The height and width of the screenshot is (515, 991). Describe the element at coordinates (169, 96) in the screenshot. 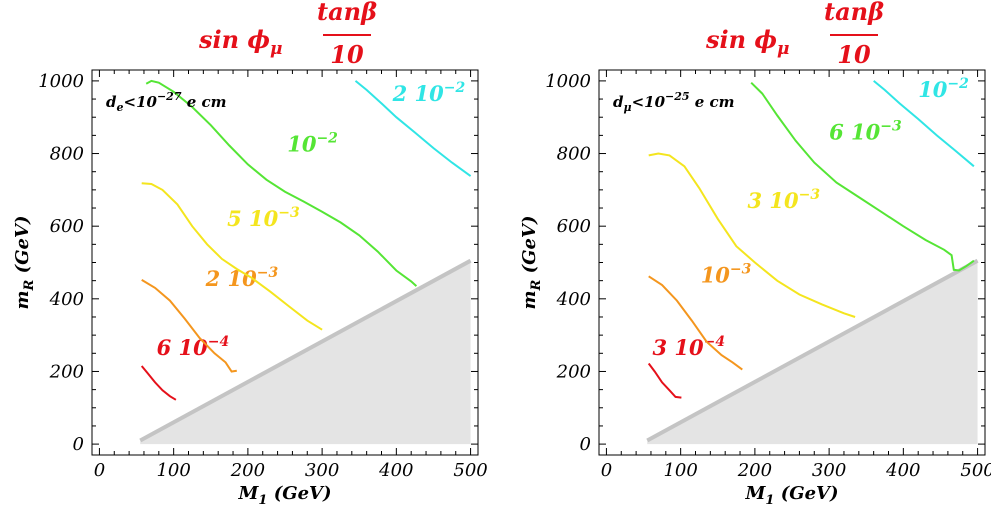

I see `edm-bound-exponent: −27` at that location.